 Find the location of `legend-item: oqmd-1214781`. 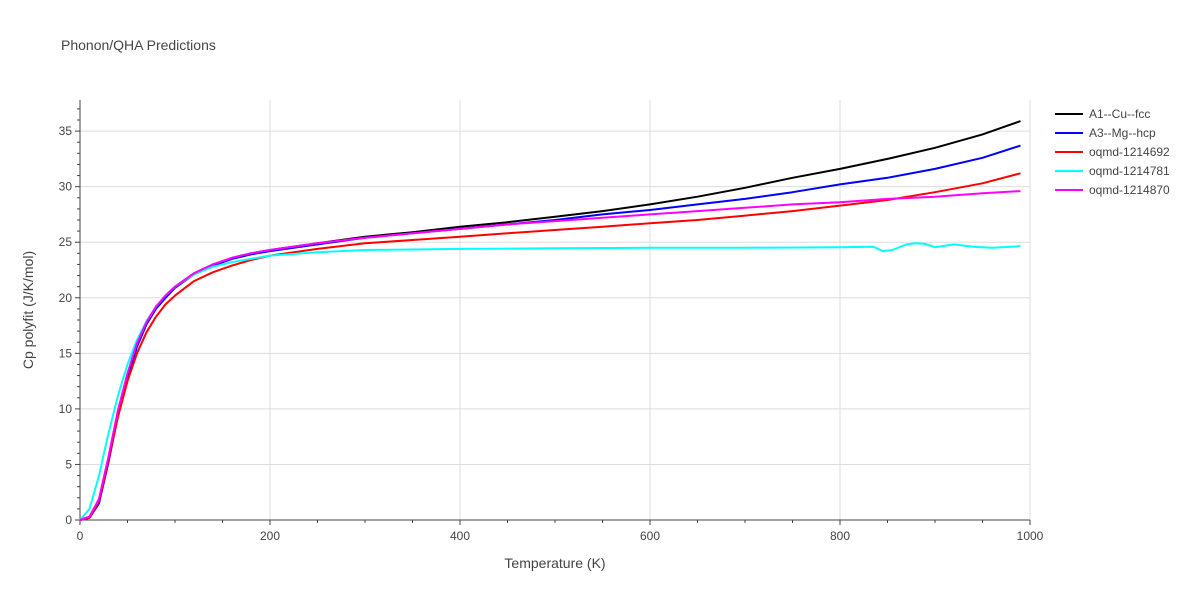

legend-item: oqmd-1214781 is located at coordinates (1112, 171).